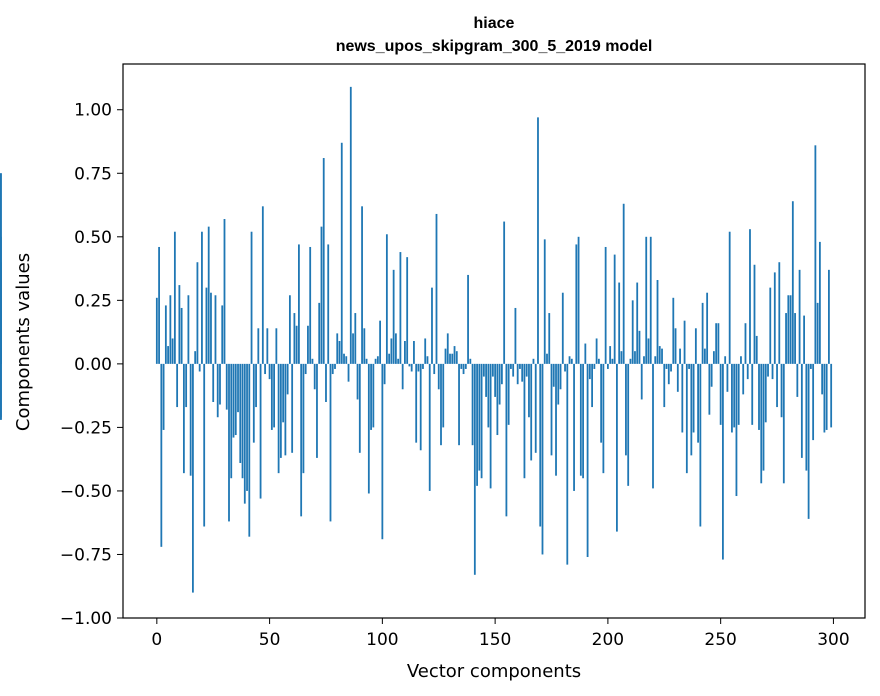 The height and width of the screenshot is (696, 880). What do you see at coordinates (86, 492) in the screenshot?
I see `y-tick-label: −0.50` at bounding box center [86, 492].